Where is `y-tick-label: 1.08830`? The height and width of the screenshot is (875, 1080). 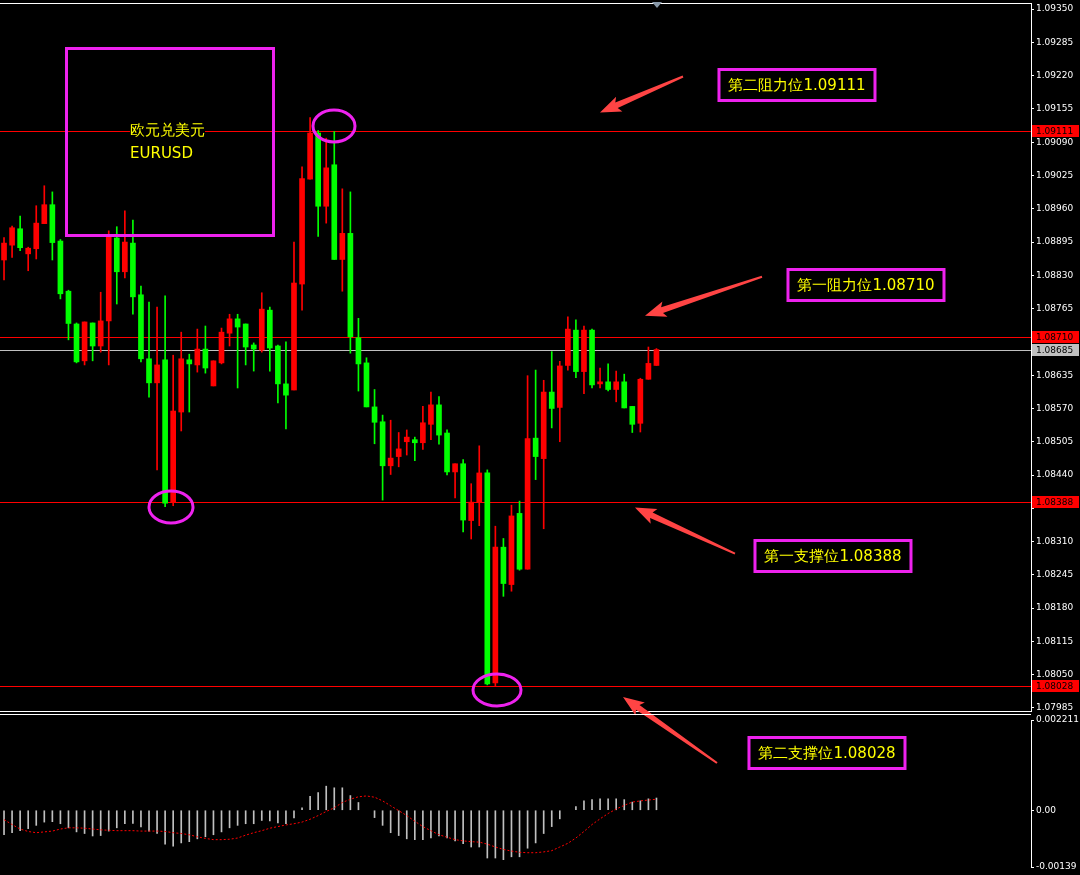
y-tick-label: 1.08830 is located at coordinates (1055, 274).